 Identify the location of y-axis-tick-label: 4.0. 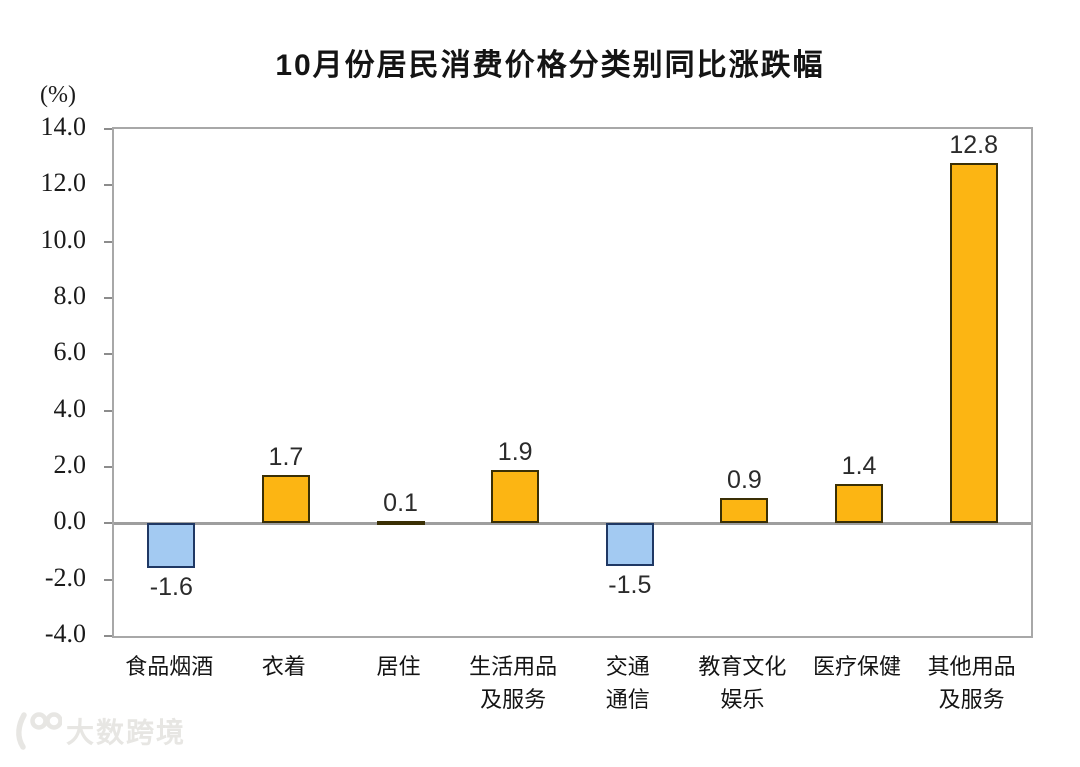
(70, 408).